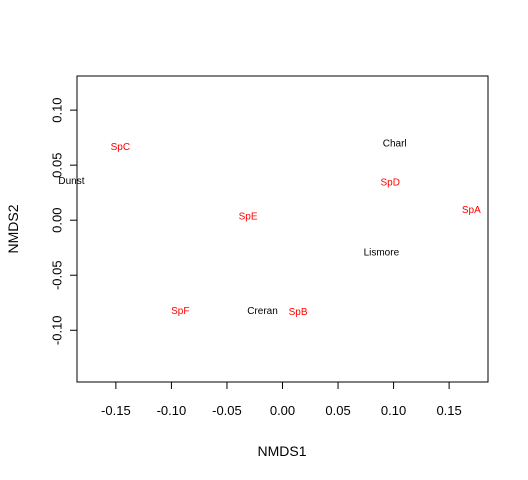 Image resolution: width=528 pixels, height=480 pixels. I want to click on point-label-spd: SpD, so click(390, 182).